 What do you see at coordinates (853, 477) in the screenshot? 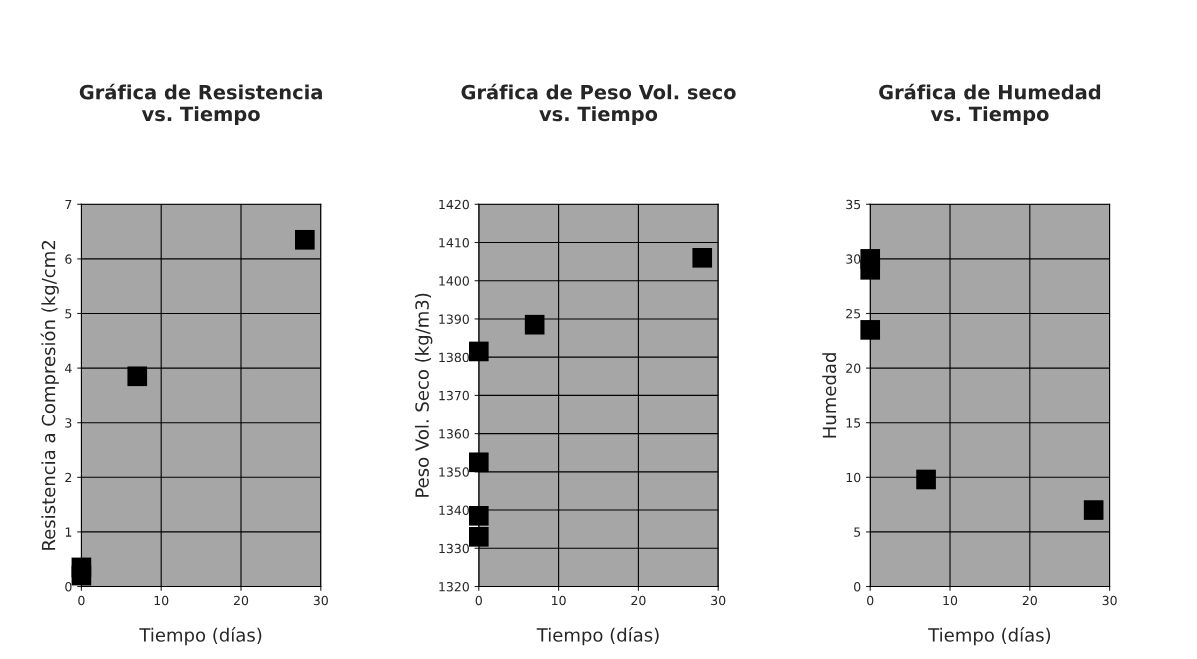
I see `y-tick-label: 10` at bounding box center [853, 477].